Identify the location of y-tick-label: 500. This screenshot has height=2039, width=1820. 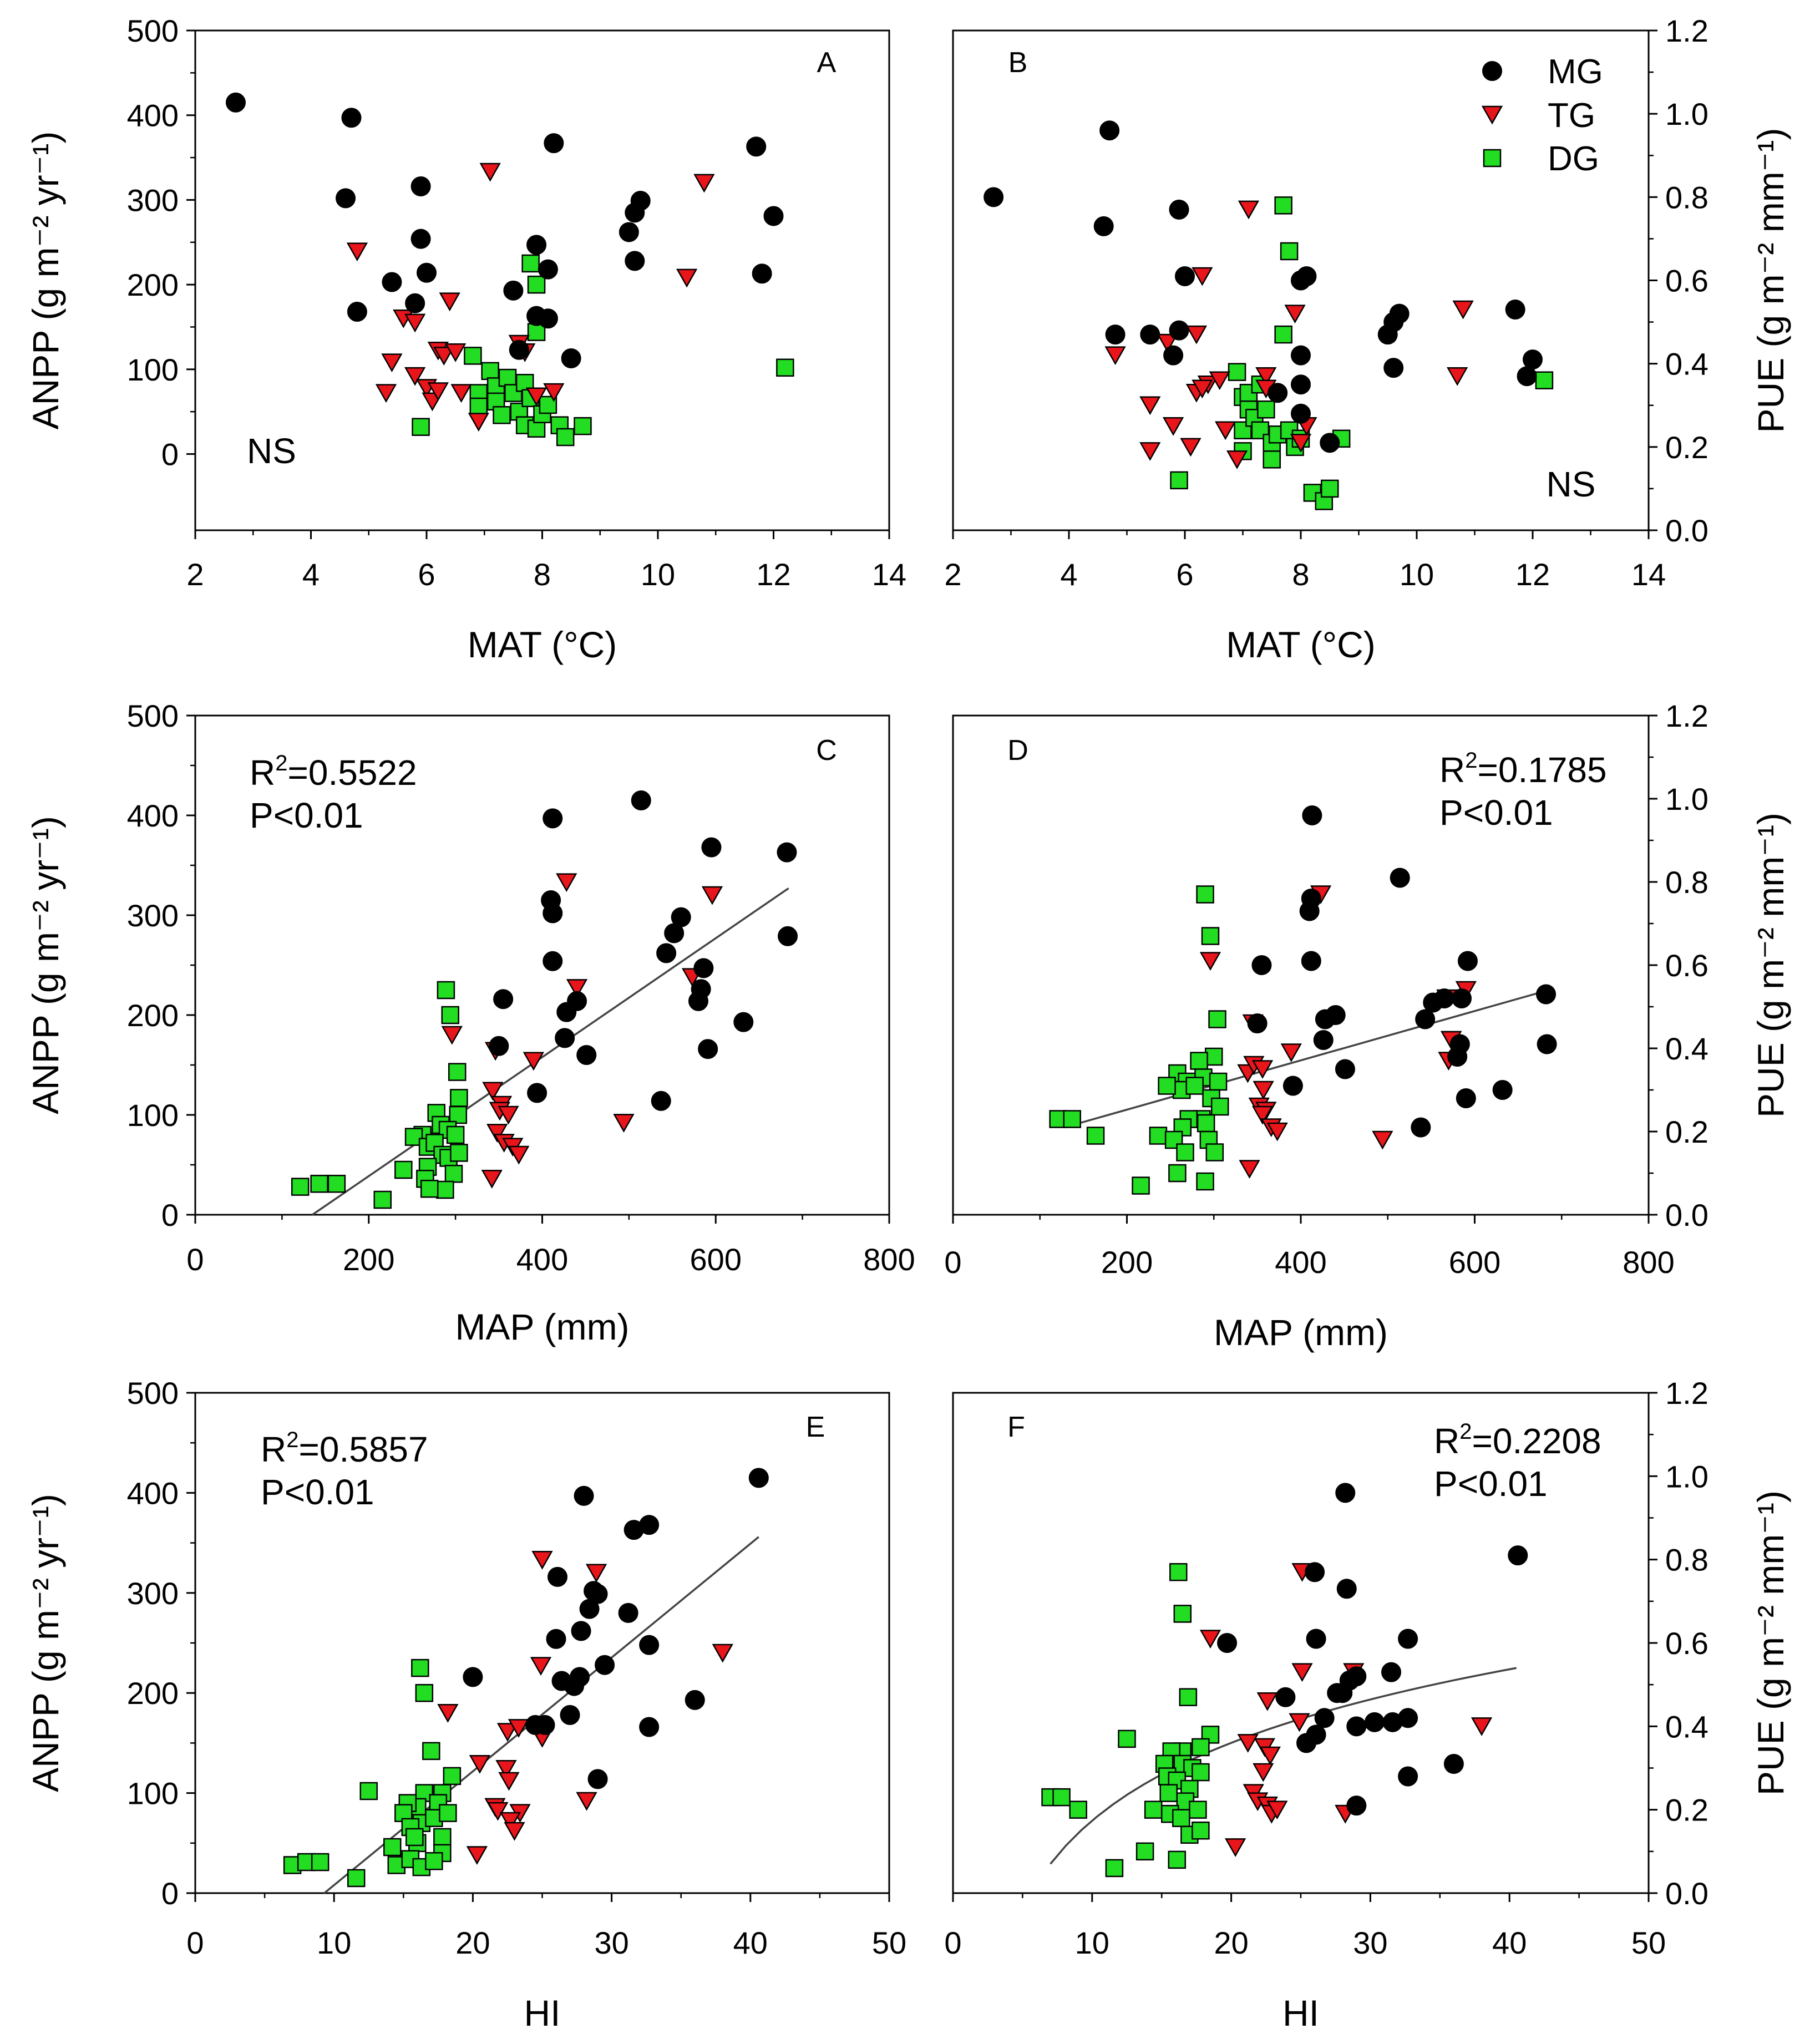
(153, 1393).